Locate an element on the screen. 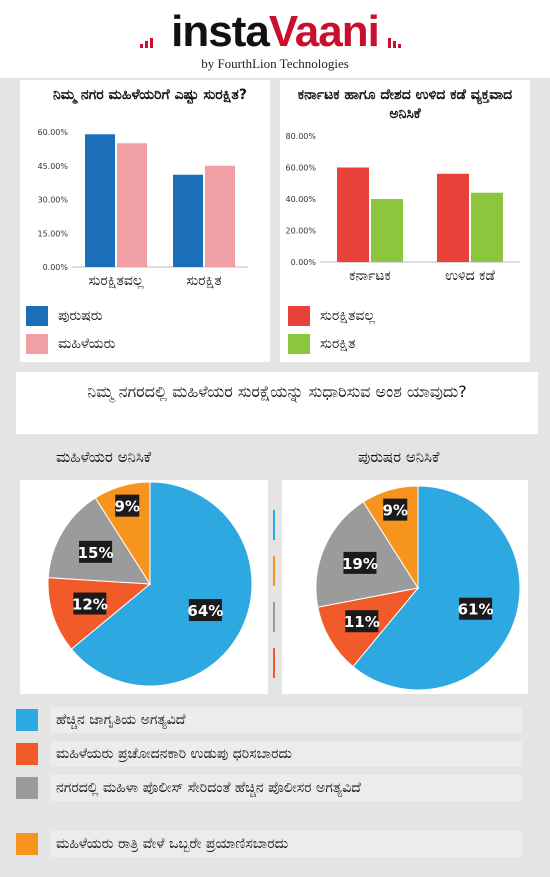  pie-legend-item-awareness: ಹೆಚ್ಚಿನ ಜಾಗೃತಿಯ ಅಗತ್ಯವಿದೆ is located at coordinates (269, 720).